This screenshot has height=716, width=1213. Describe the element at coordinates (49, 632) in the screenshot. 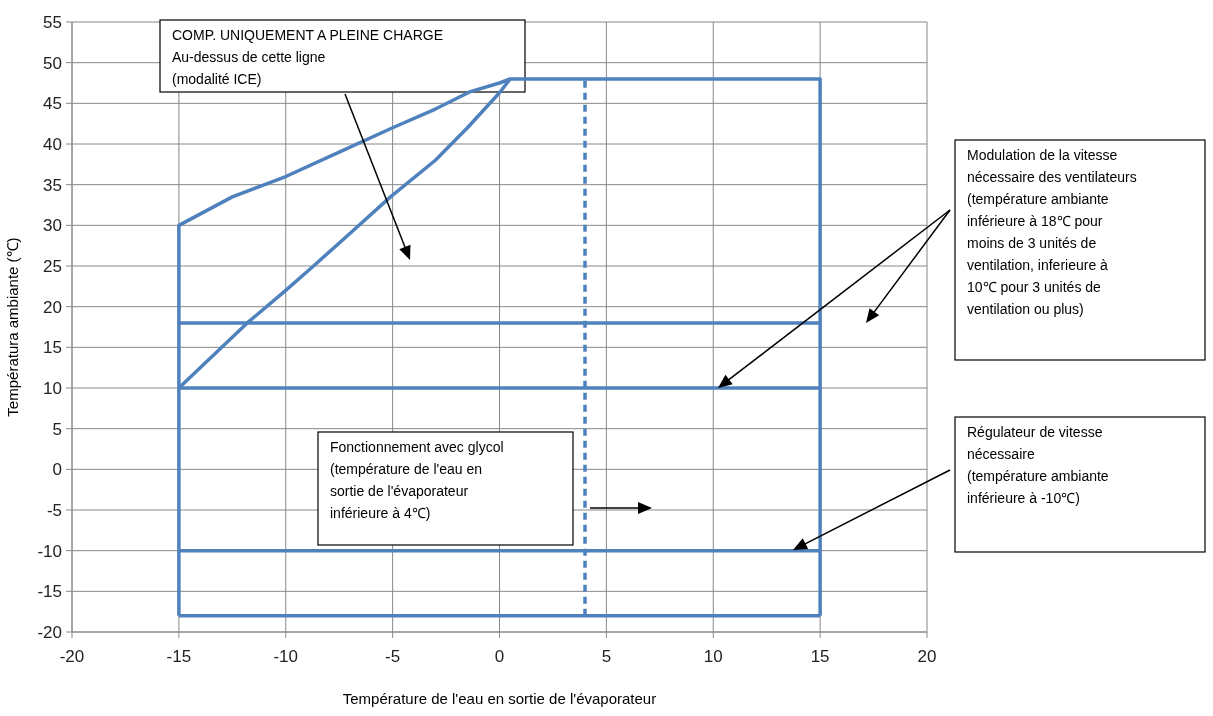

I see `y-tick-label: -20` at that location.